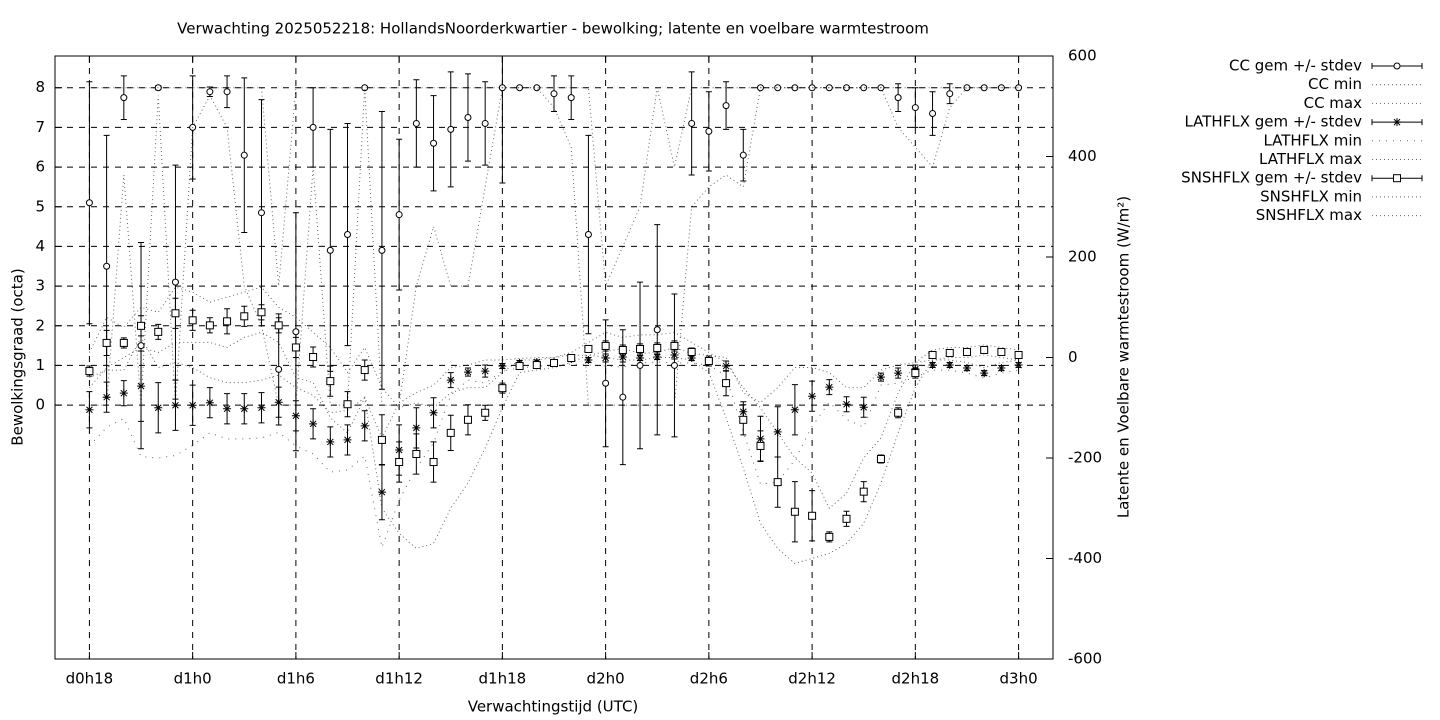 The image size is (1440, 720). What do you see at coordinates (40, 325) in the screenshot?
I see `y-tick-label: 2` at bounding box center [40, 325].